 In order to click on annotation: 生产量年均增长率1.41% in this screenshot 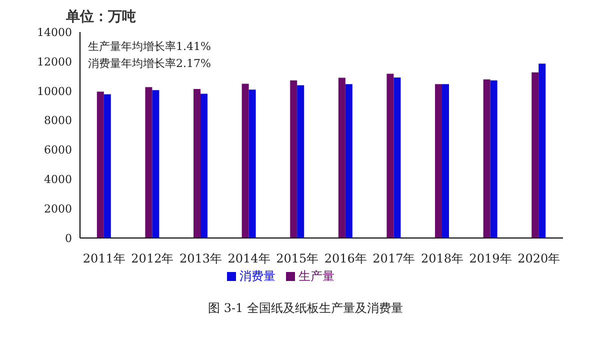, I will do `click(149, 47)`.